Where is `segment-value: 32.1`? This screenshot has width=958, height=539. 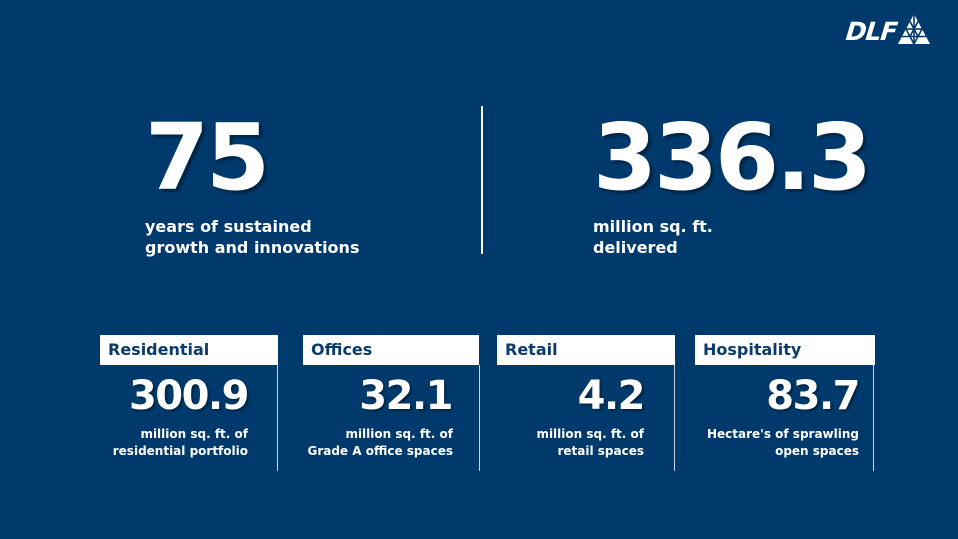 segment-value: 32.1 is located at coordinates (406, 396).